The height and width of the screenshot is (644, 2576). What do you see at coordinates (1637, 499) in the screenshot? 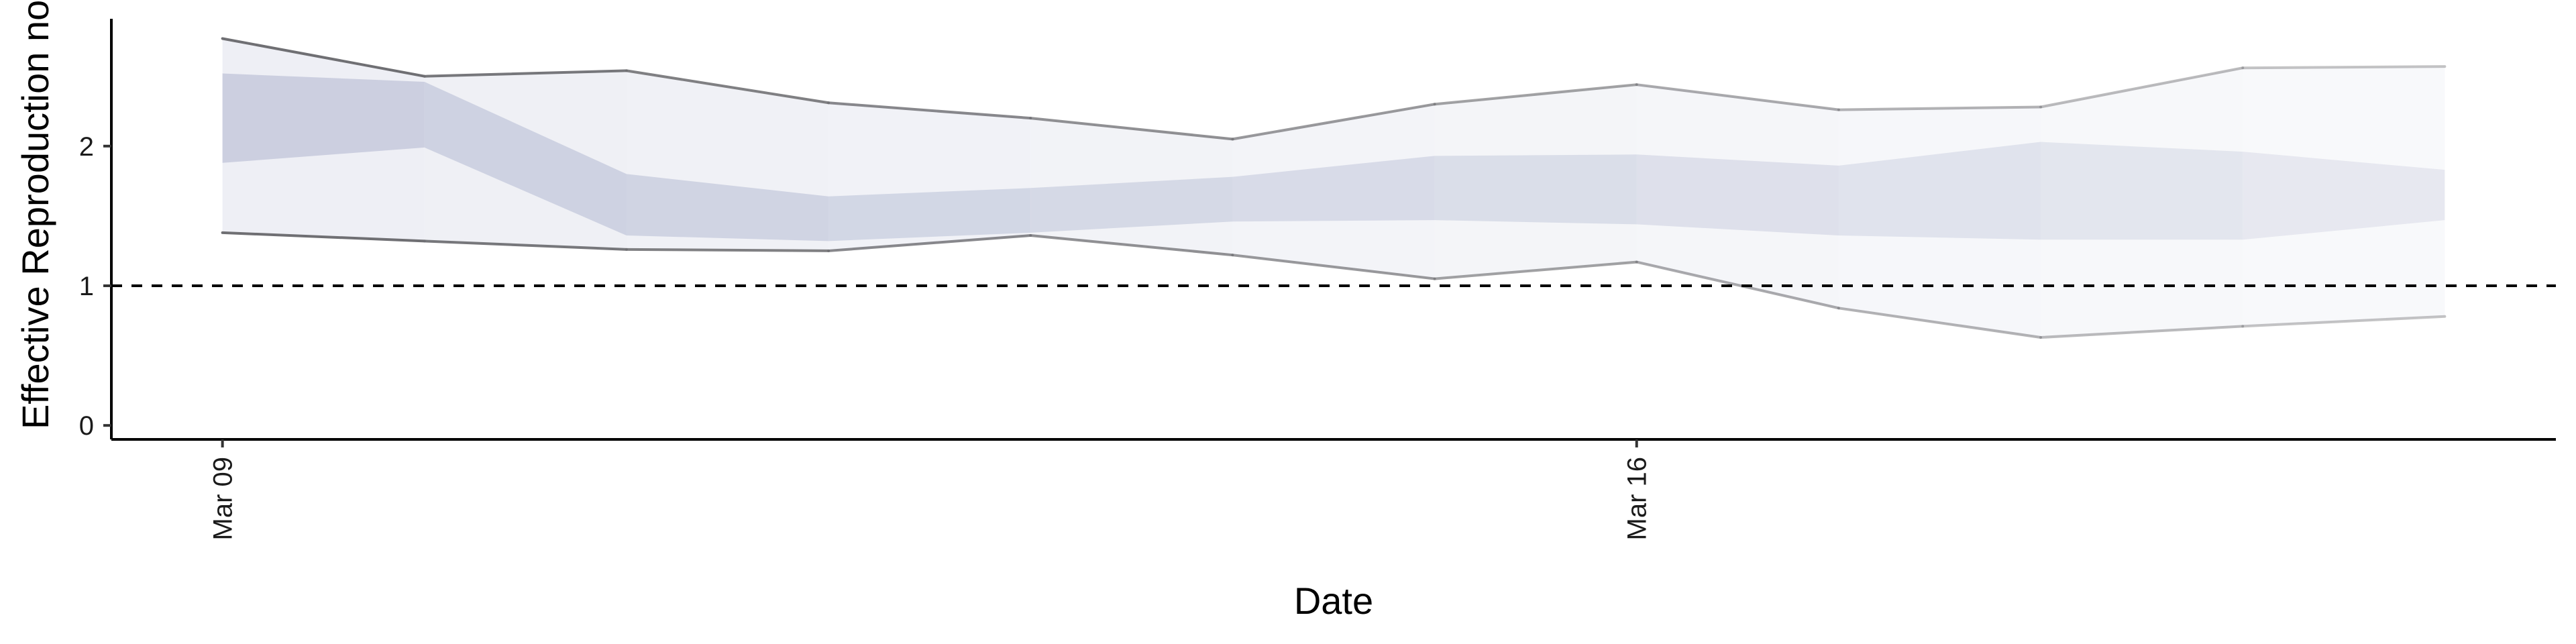
I see `x-tick-label: Mar 16` at bounding box center [1637, 499].